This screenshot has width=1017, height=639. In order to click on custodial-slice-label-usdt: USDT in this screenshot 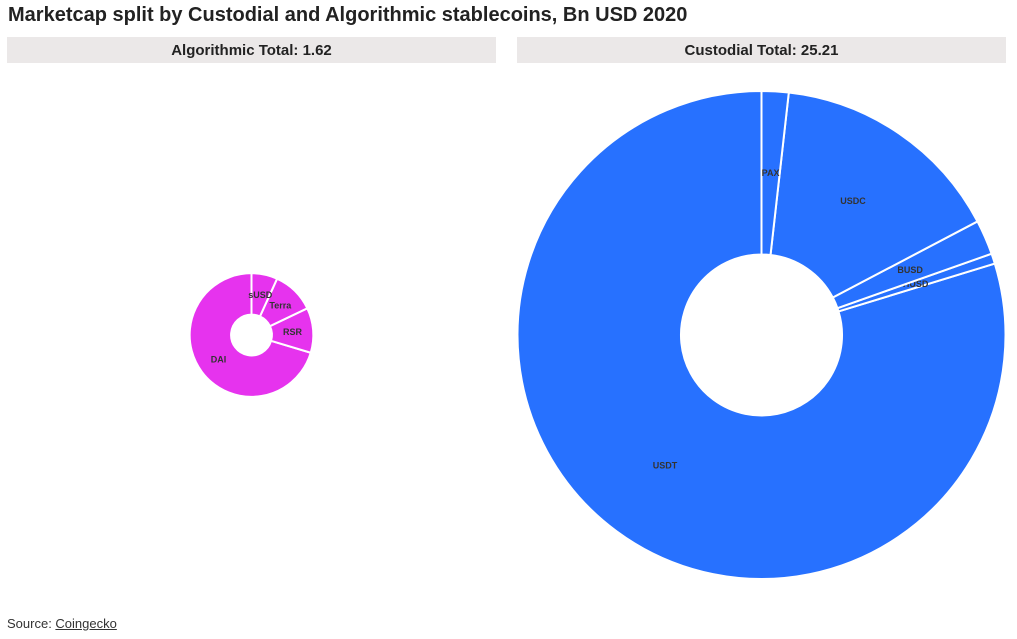, I will do `click(665, 465)`.